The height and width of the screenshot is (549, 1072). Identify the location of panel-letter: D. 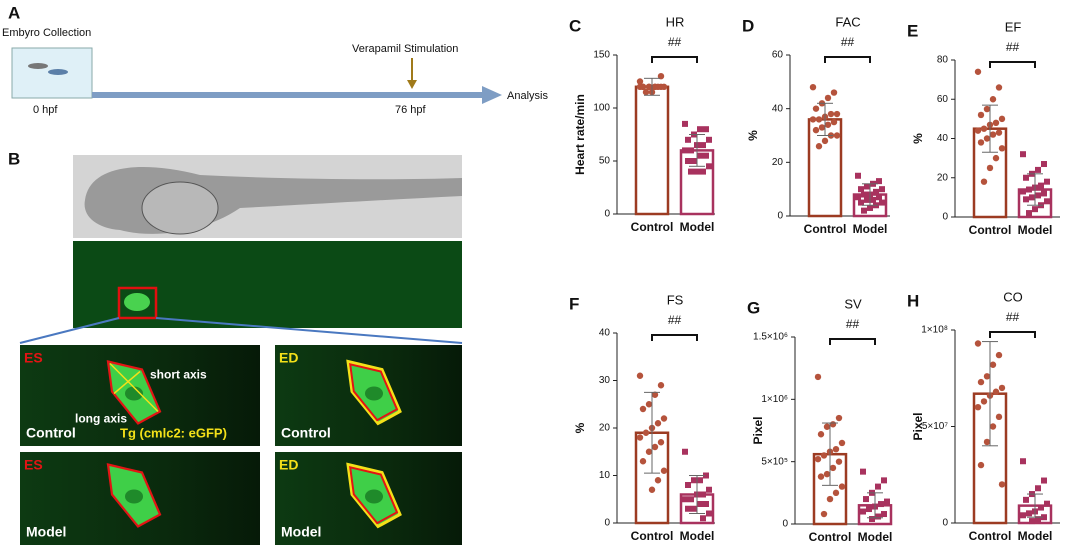
(748, 25).